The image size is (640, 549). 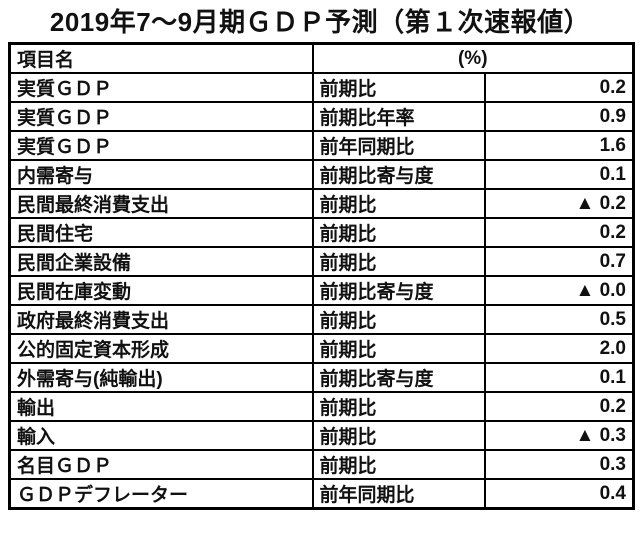 I want to click on value-cell: 2.0, so click(x=559, y=348).